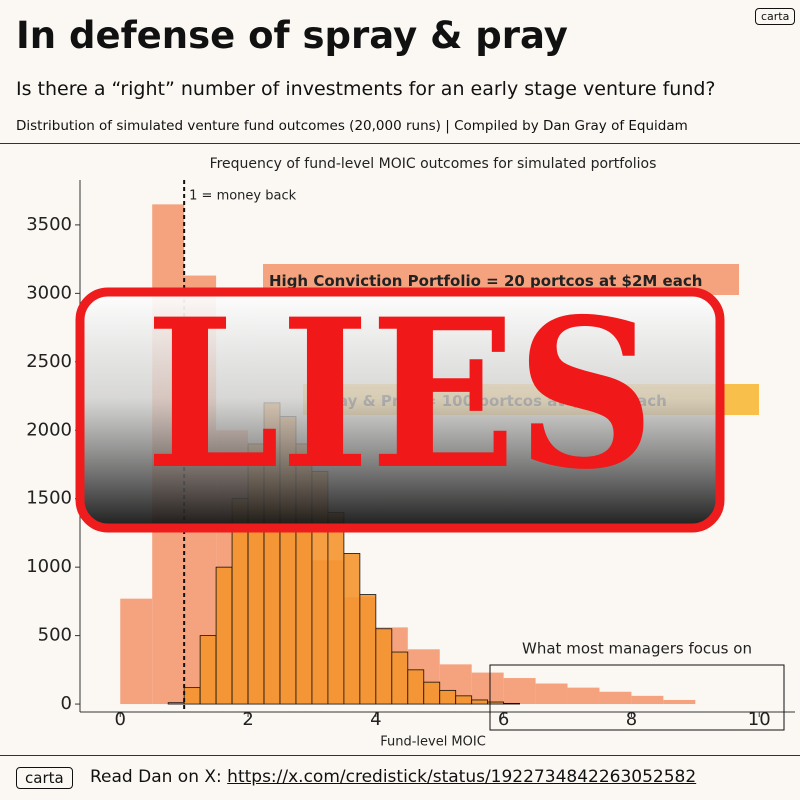 This screenshot has height=800, width=800. Describe the element at coordinates (433, 742) in the screenshot. I see `x-axis-label: Fund-level MOIC` at that location.